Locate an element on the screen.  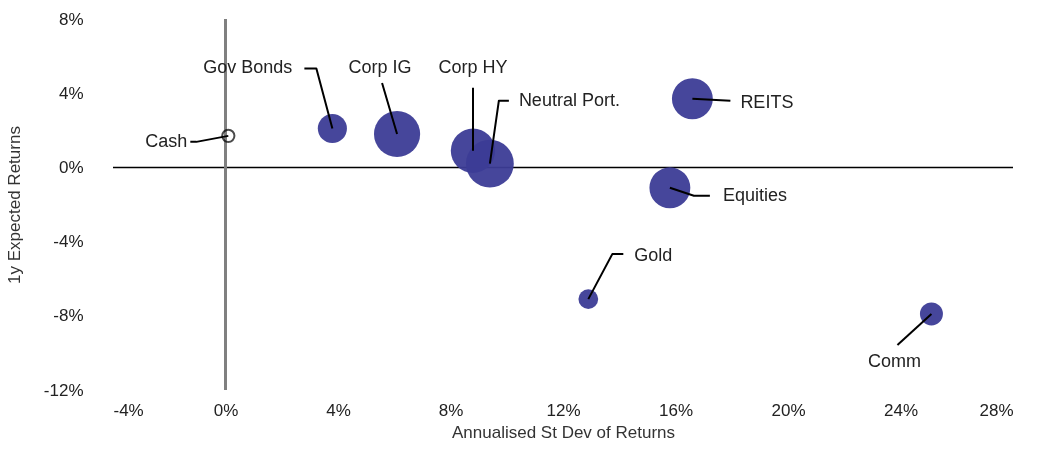
y-tick-label: -4% is located at coordinates (68, 242).